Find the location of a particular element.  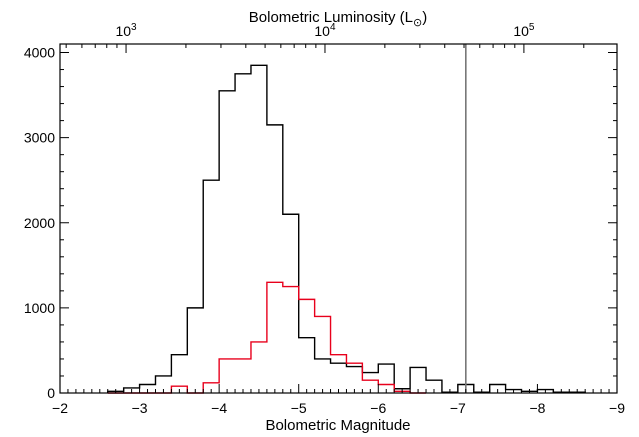

top-axis-title: Bolometric Luminosity (L⊙) is located at coordinates (338, 19).